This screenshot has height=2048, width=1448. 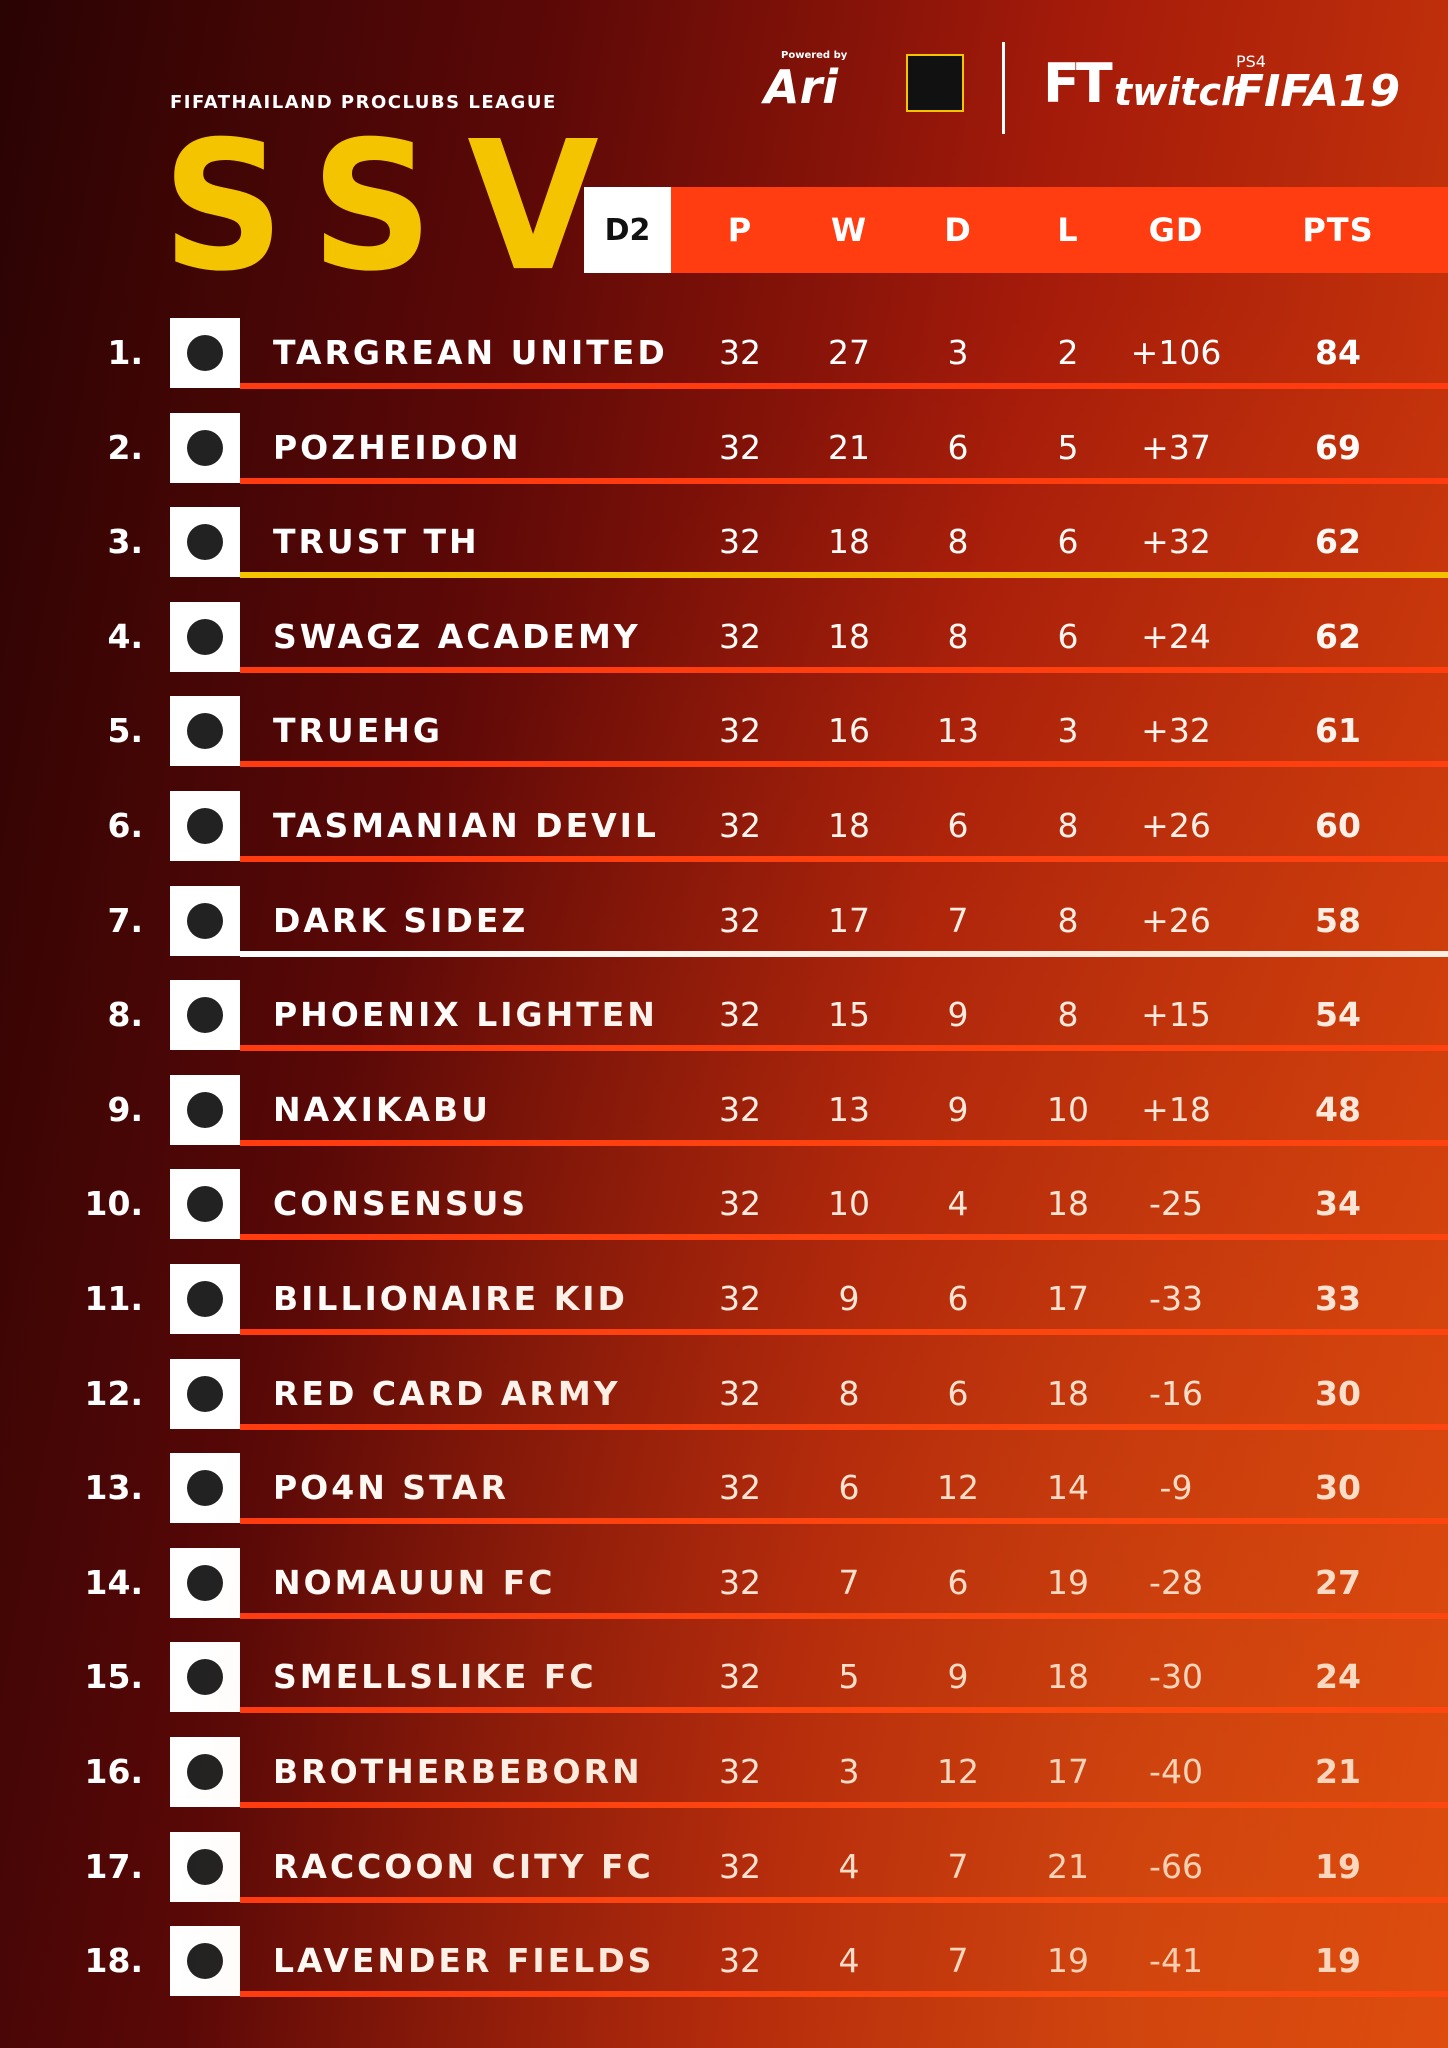 What do you see at coordinates (1338, 920) in the screenshot?
I see `points: 58` at bounding box center [1338, 920].